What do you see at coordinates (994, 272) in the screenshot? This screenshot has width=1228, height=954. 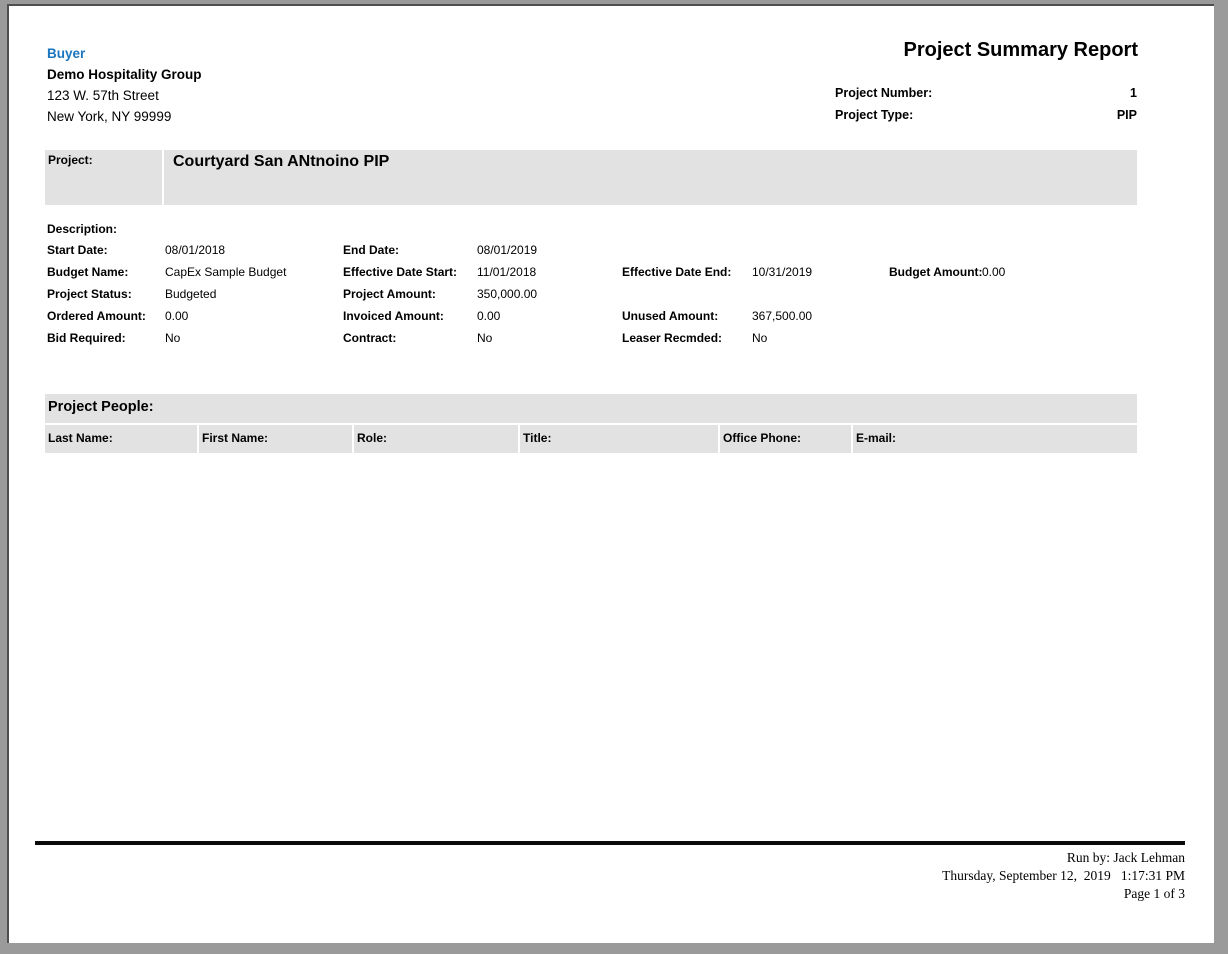 I see `budget-amount-value: 0.00` at bounding box center [994, 272].